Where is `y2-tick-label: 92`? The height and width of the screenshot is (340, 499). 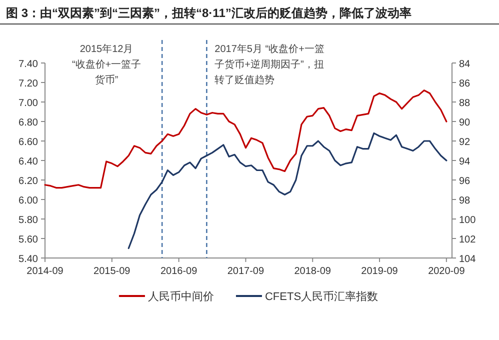 y2-tick-label: 92 is located at coordinates (465, 142).